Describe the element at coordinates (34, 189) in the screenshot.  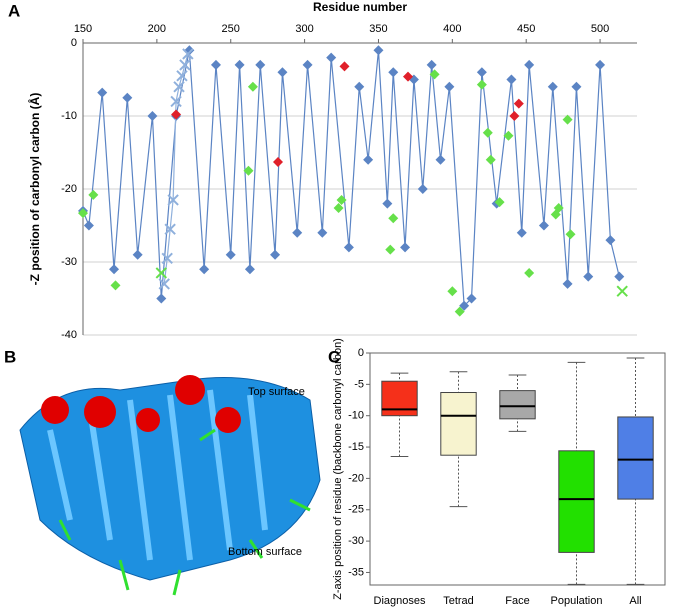
I see `y-axis-label: -Z position of carbonyl carbon (Å)` at that location.